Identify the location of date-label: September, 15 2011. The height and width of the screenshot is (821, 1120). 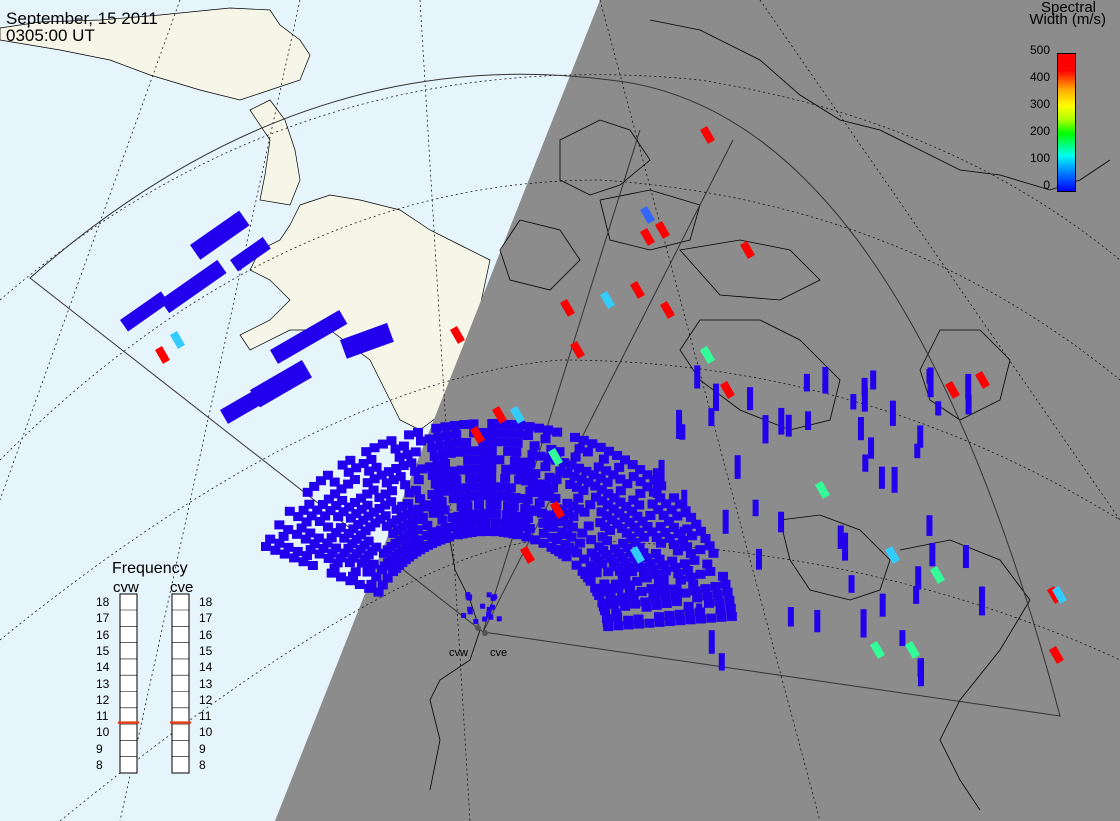
(82, 18).